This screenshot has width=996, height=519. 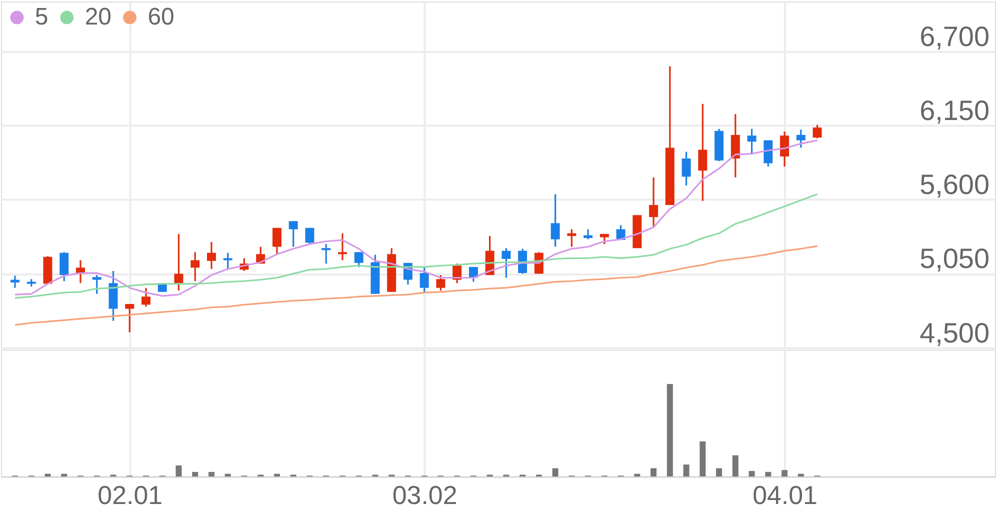 I want to click on x-tick-label: 04.01, so click(x=785, y=496).